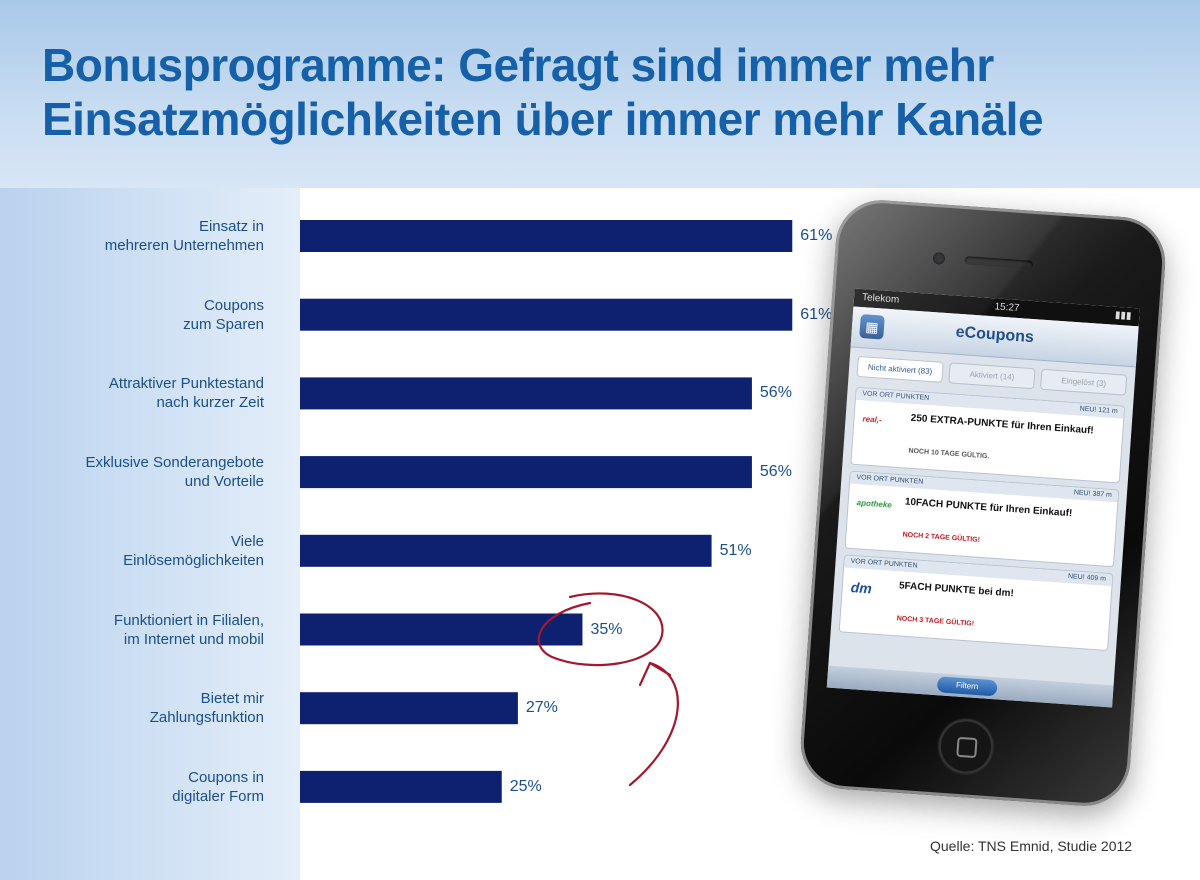  Describe the element at coordinates (247, 541) in the screenshot. I see `category-label-4-line-0: Viele` at that location.